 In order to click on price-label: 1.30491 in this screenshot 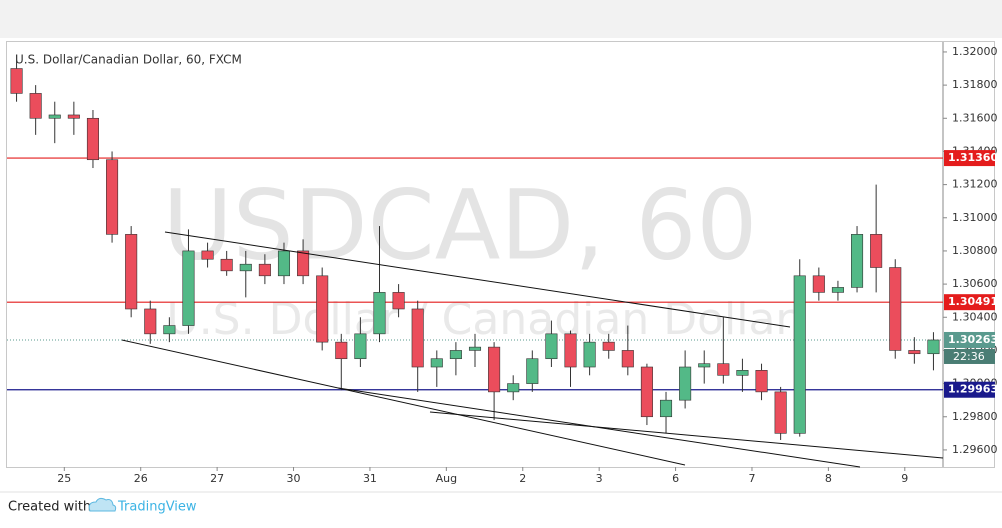, I will do `click(973, 301)`.